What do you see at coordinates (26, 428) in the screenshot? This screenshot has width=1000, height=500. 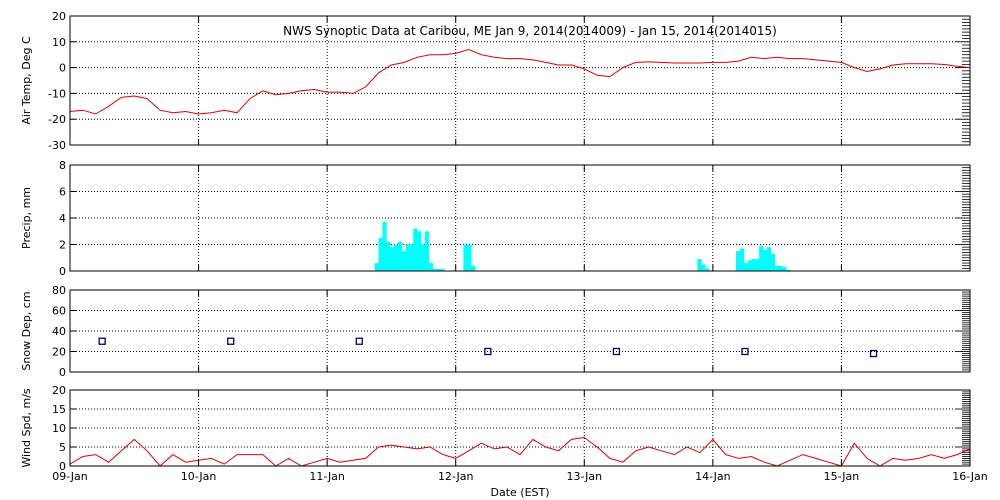 I see `wind-y-axis-label: Wind Spd, m/s` at bounding box center [26, 428].